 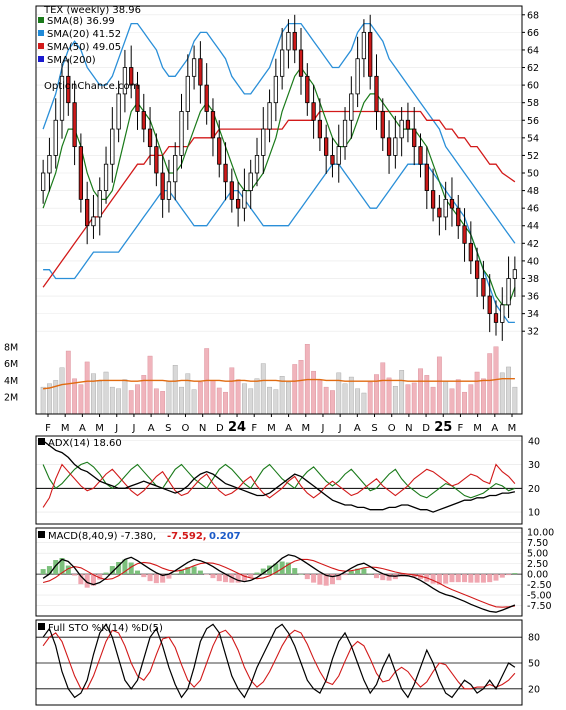 What do you see at coordinates (533, 332) in the screenshot?
I see `price-tick-label: 32` at bounding box center [533, 332].